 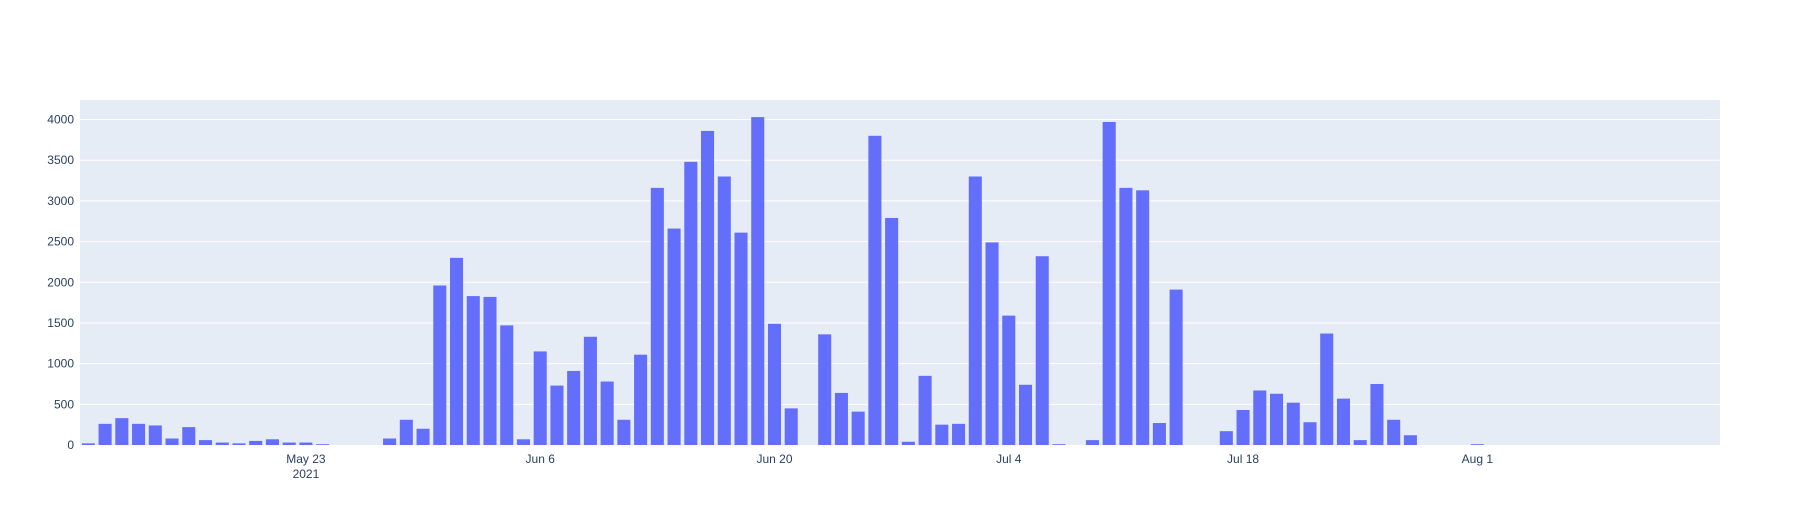 What do you see at coordinates (1009, 459) in the screenshot?
I see `x-tick-label: Jul 4` at bounding box center [1009, 459].